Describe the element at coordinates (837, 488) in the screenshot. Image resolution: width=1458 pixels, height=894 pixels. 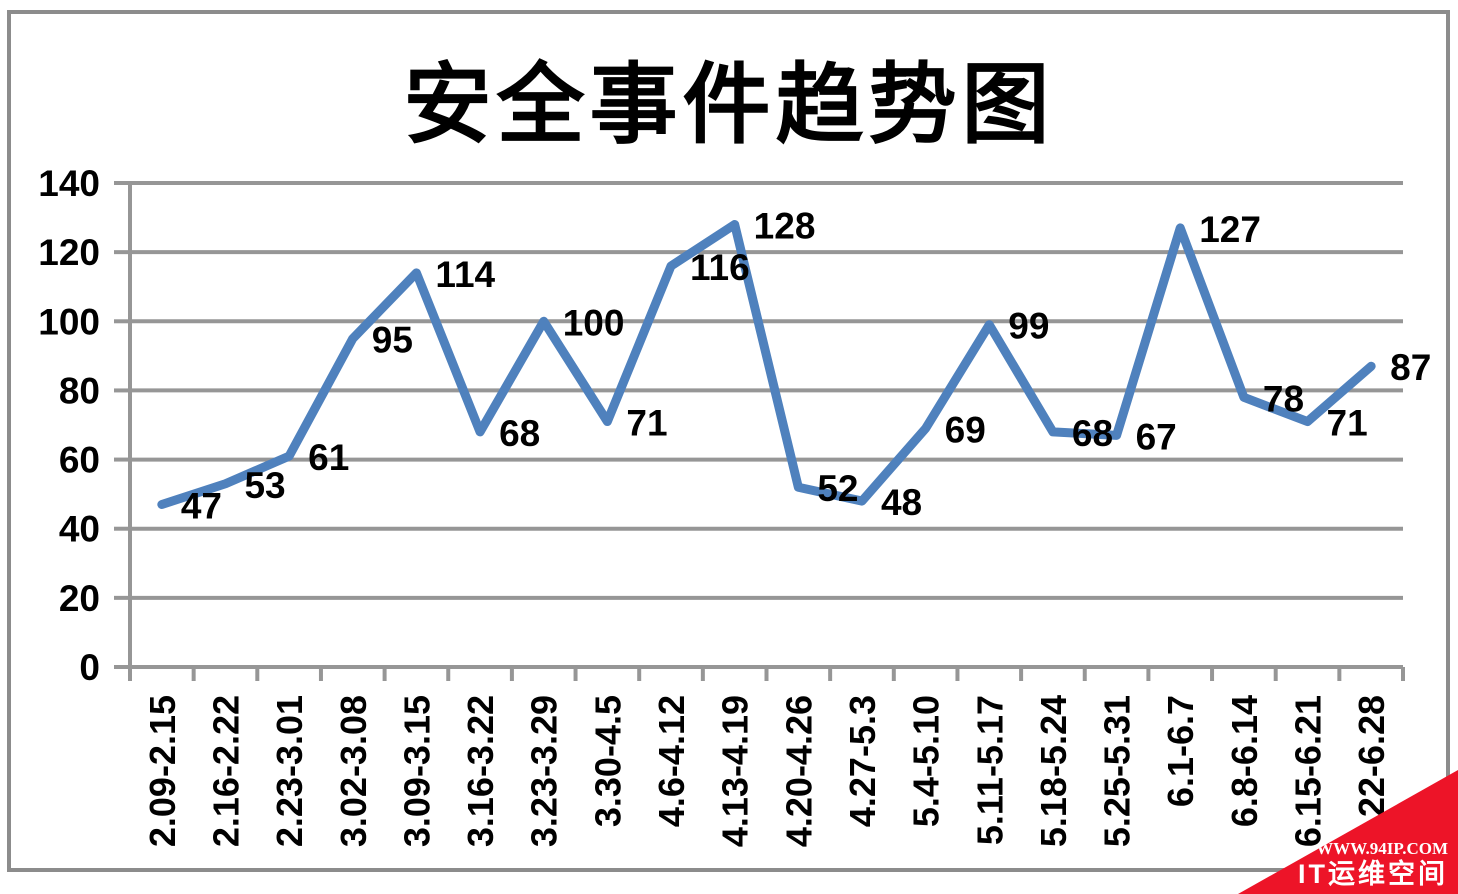
I see `data-label: 52` at that location.